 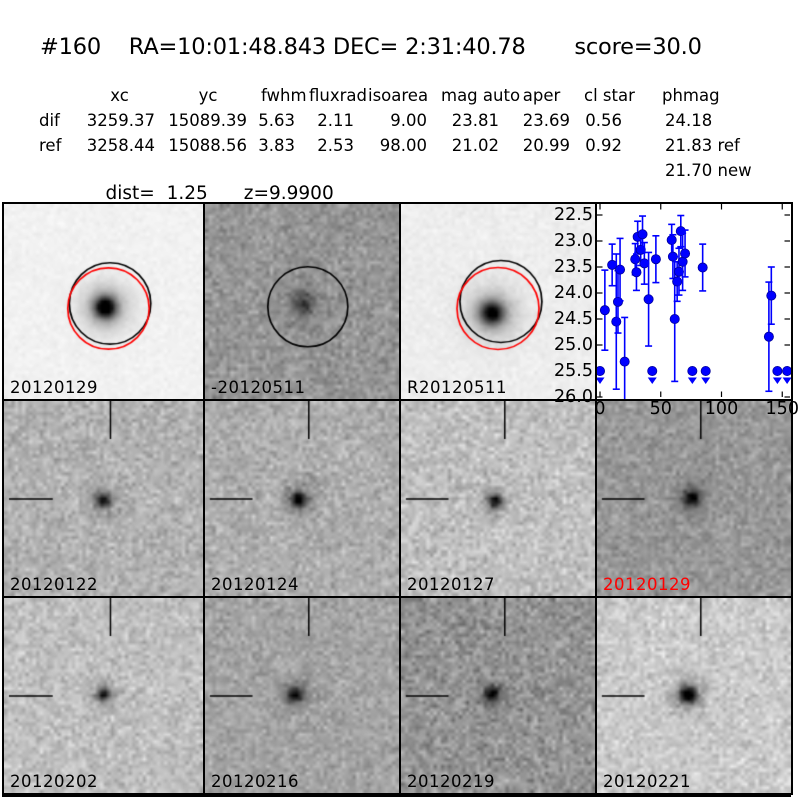 What do you see at coordinates (396, 797) in the screenshot?
I see `clipped-next-row` at bounding box center [396, 797].